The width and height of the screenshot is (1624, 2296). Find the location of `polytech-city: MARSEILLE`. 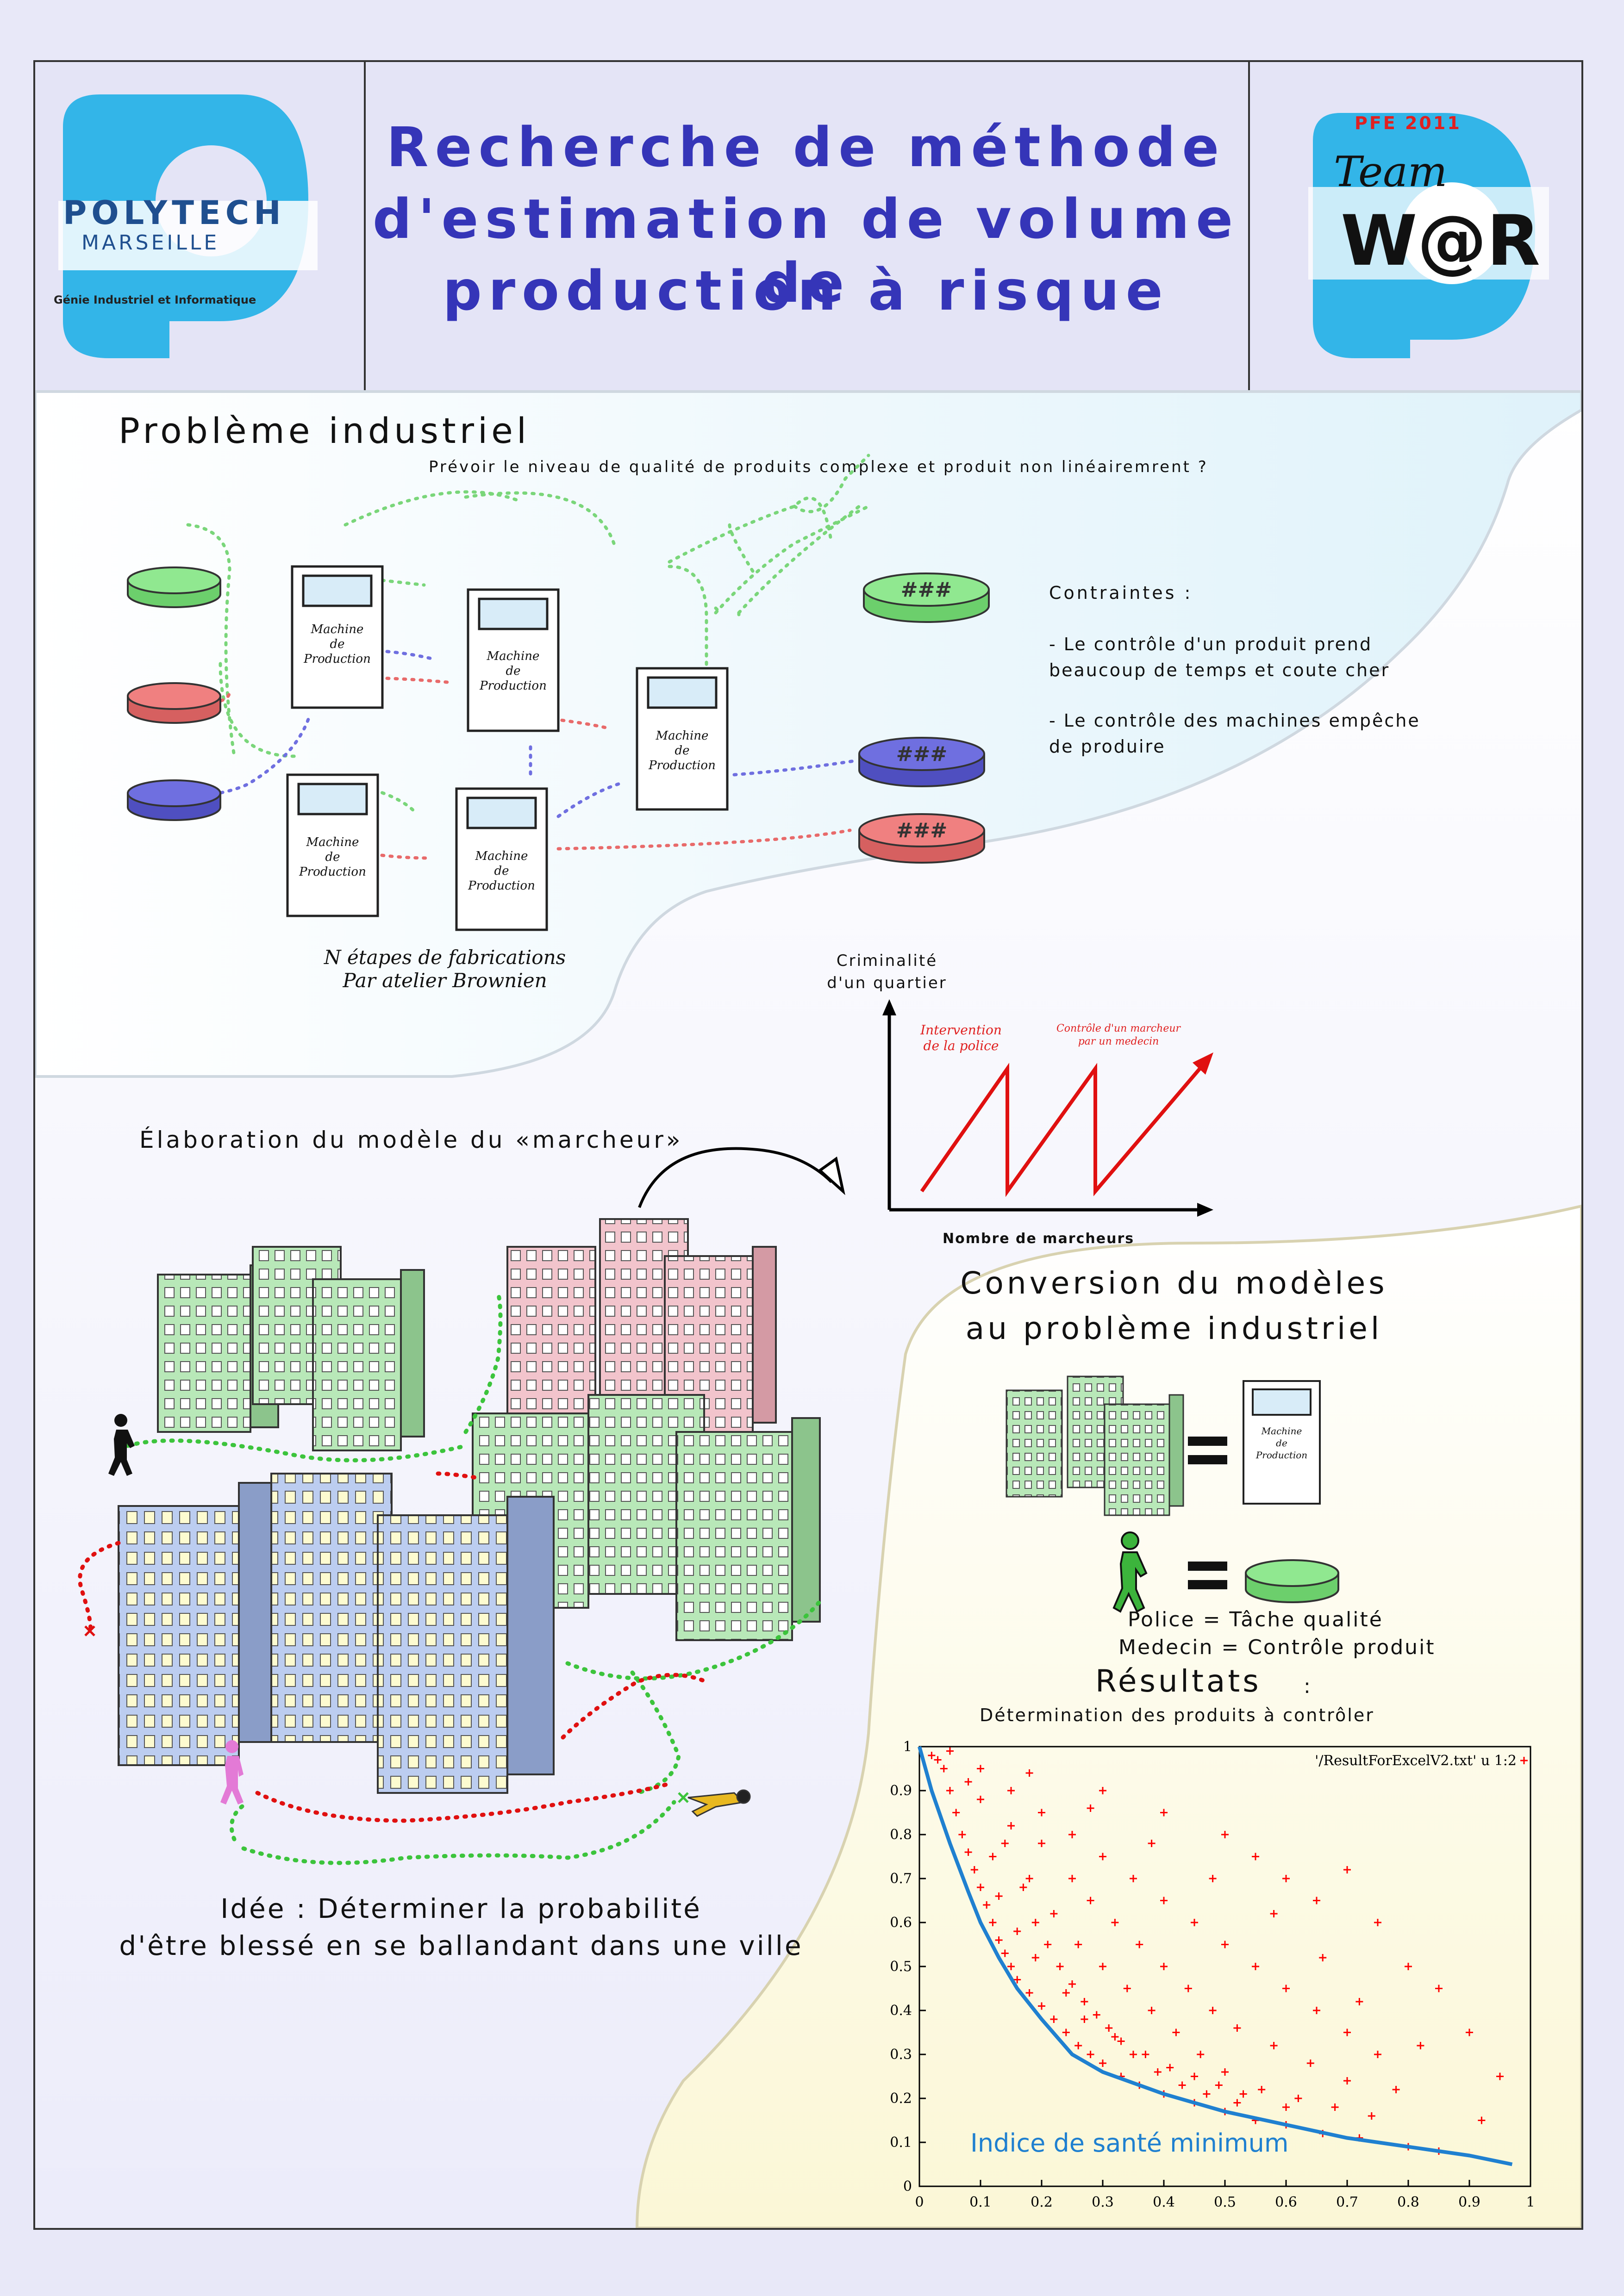

polytech-city: MARSEILLE is located at coordinates (150, 243).